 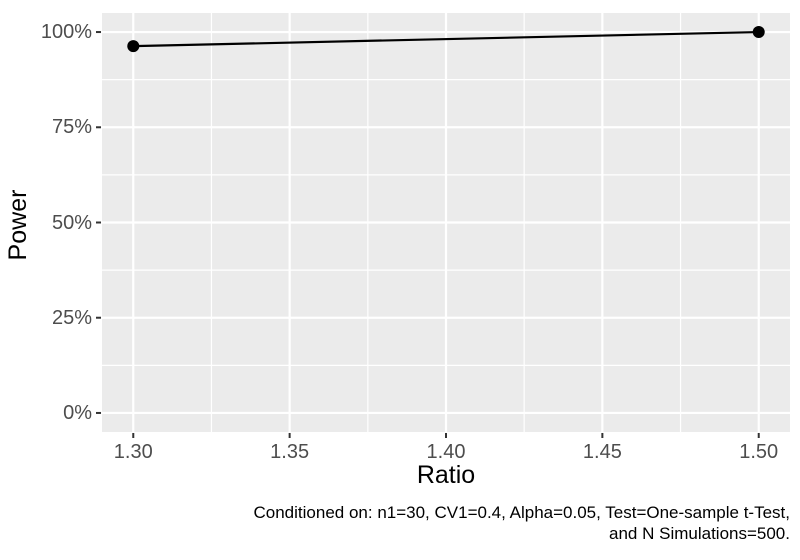 I want to click on x-tick-label: 1.45, so click(x=602, y=452).